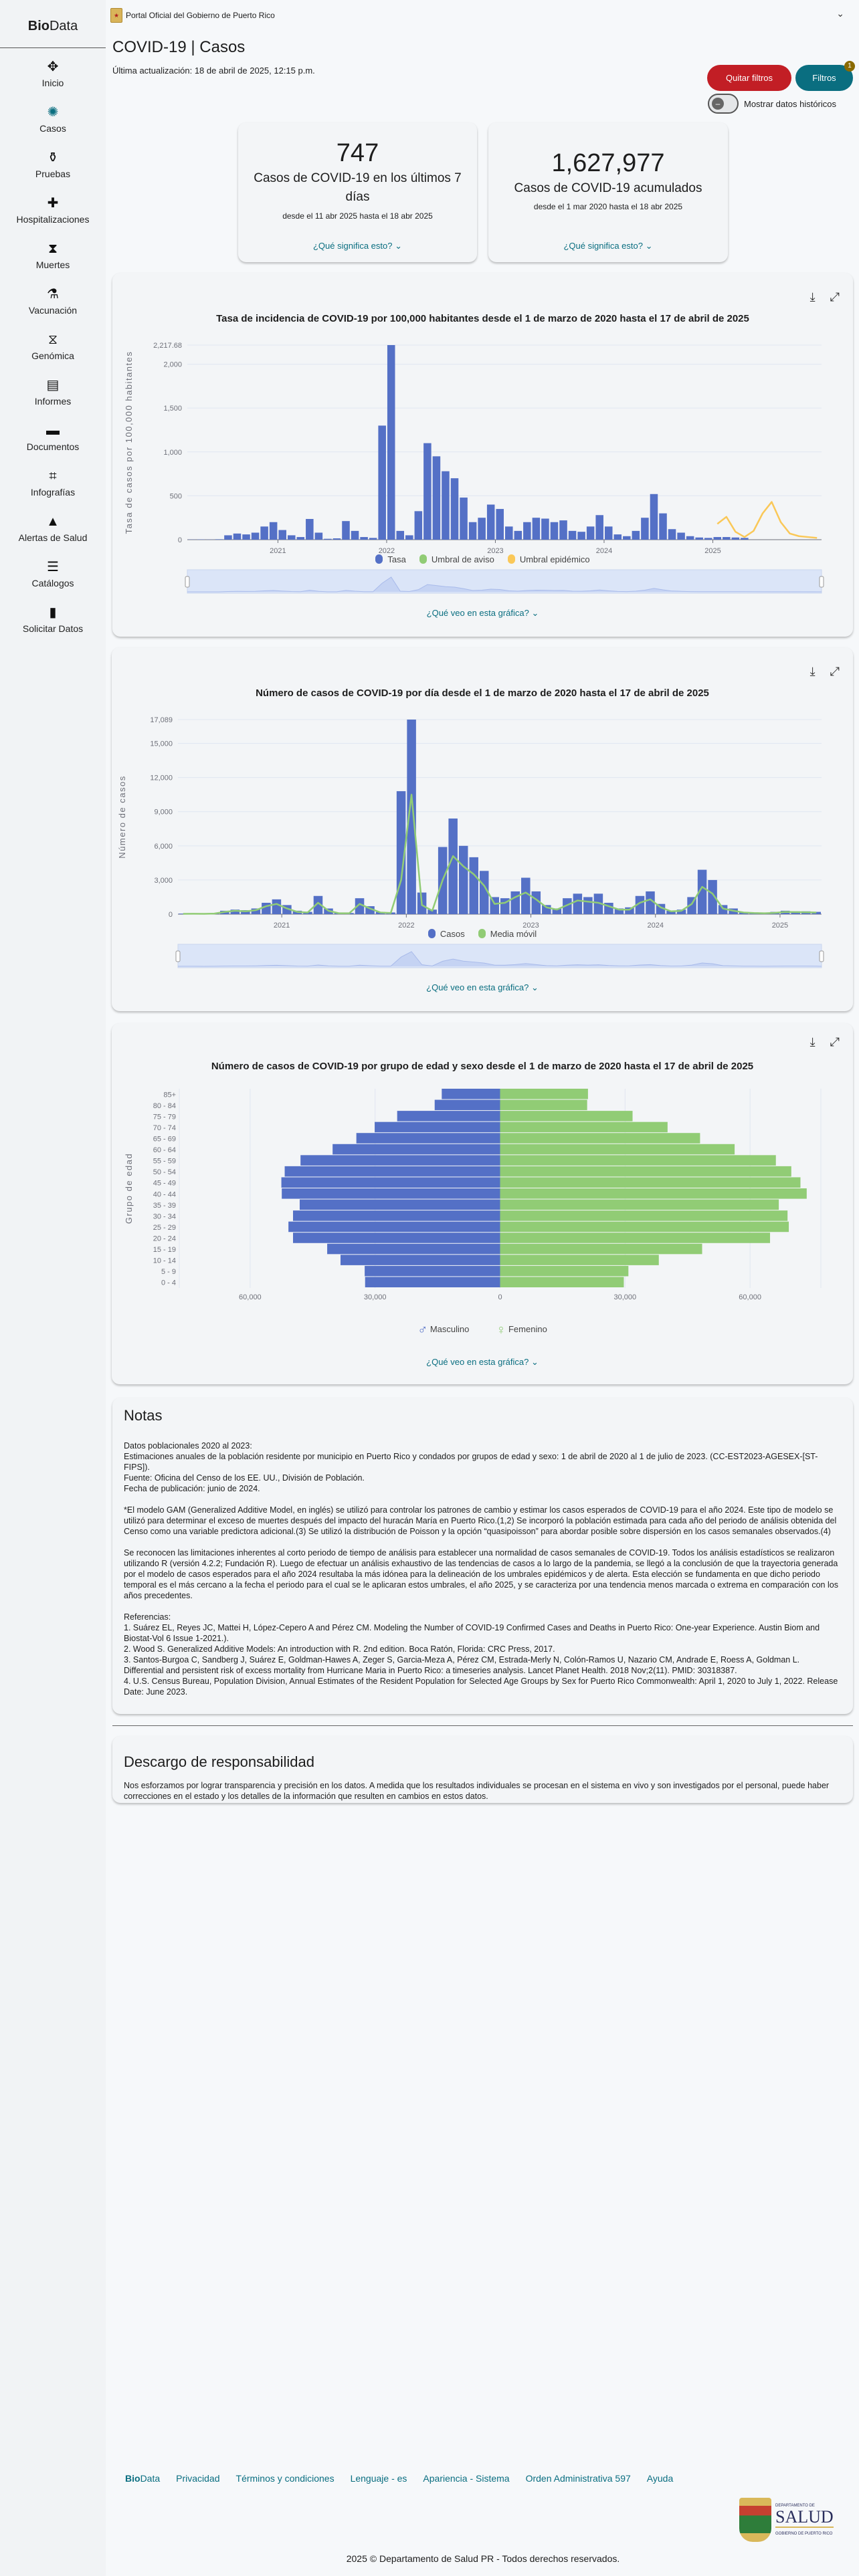 This screenshot has width=859, height=2576. Describe the element at coordinates (53, 310) in the screenshot. I see `sidebar-item-label: Vacunación` at that location.